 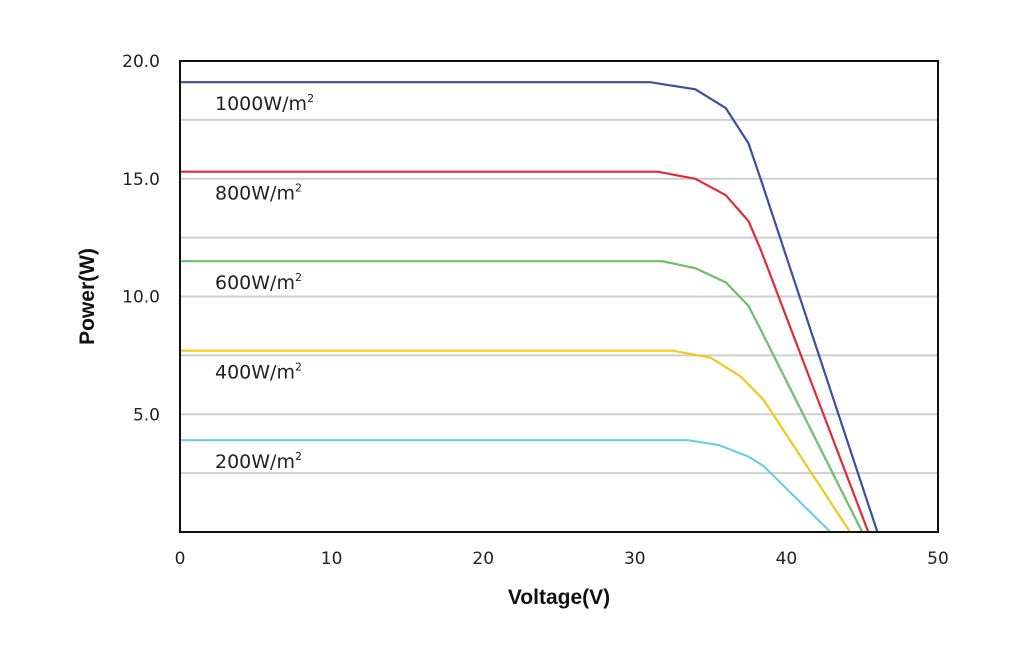 What do you see at coordinates (258, 193) in the screenshot?
I see `series-label: 800W/m2` at bounding box center [258, 193].